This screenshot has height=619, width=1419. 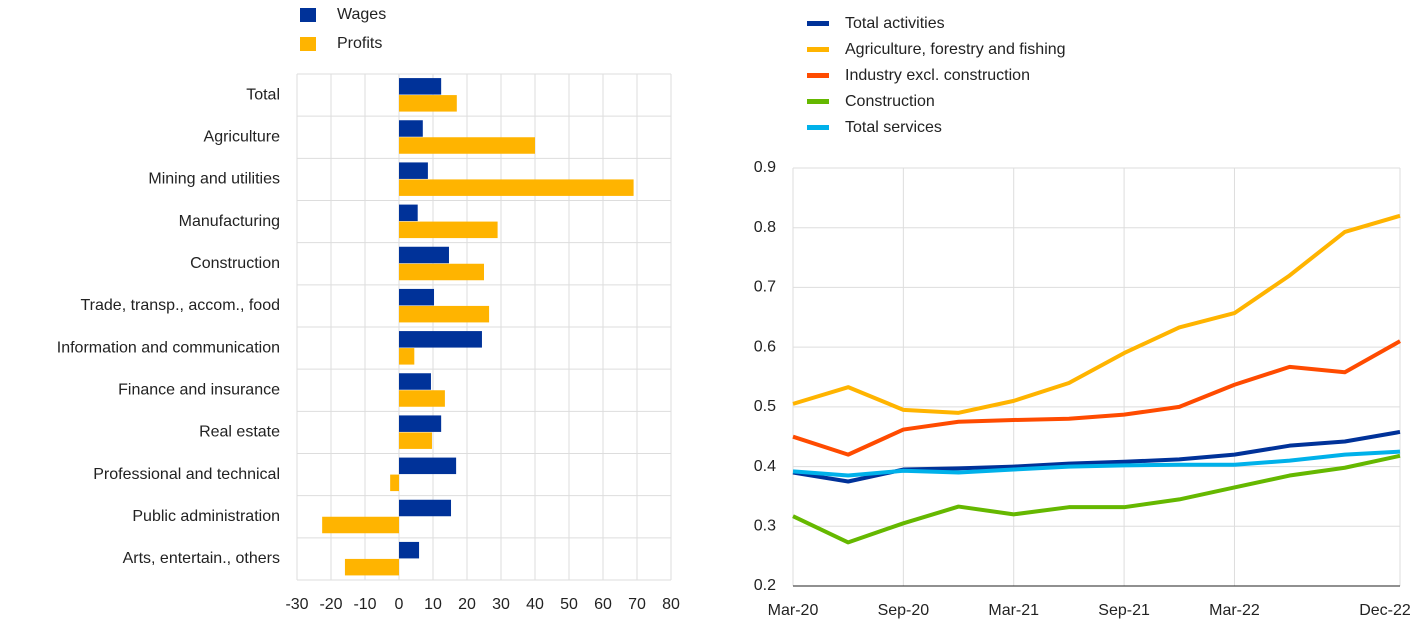 I want to click on legend-label: Wages, so click(x=361, y=14).